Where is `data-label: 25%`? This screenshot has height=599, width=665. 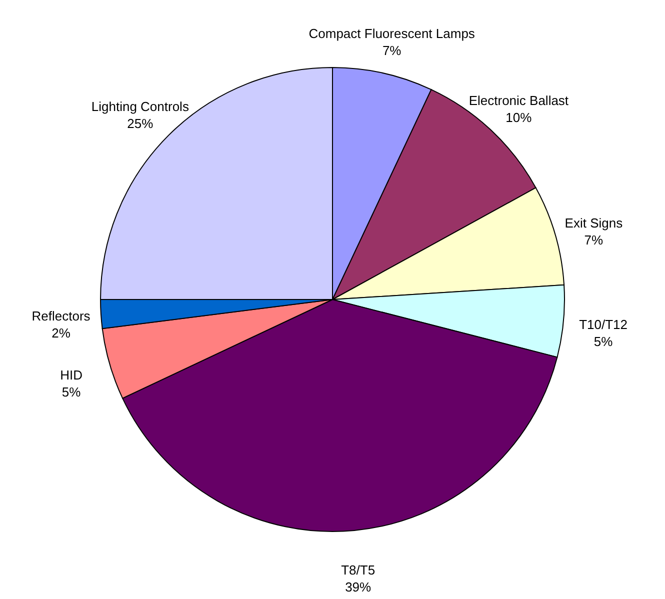
data-label: 25% is located at coordinates (140, 124).